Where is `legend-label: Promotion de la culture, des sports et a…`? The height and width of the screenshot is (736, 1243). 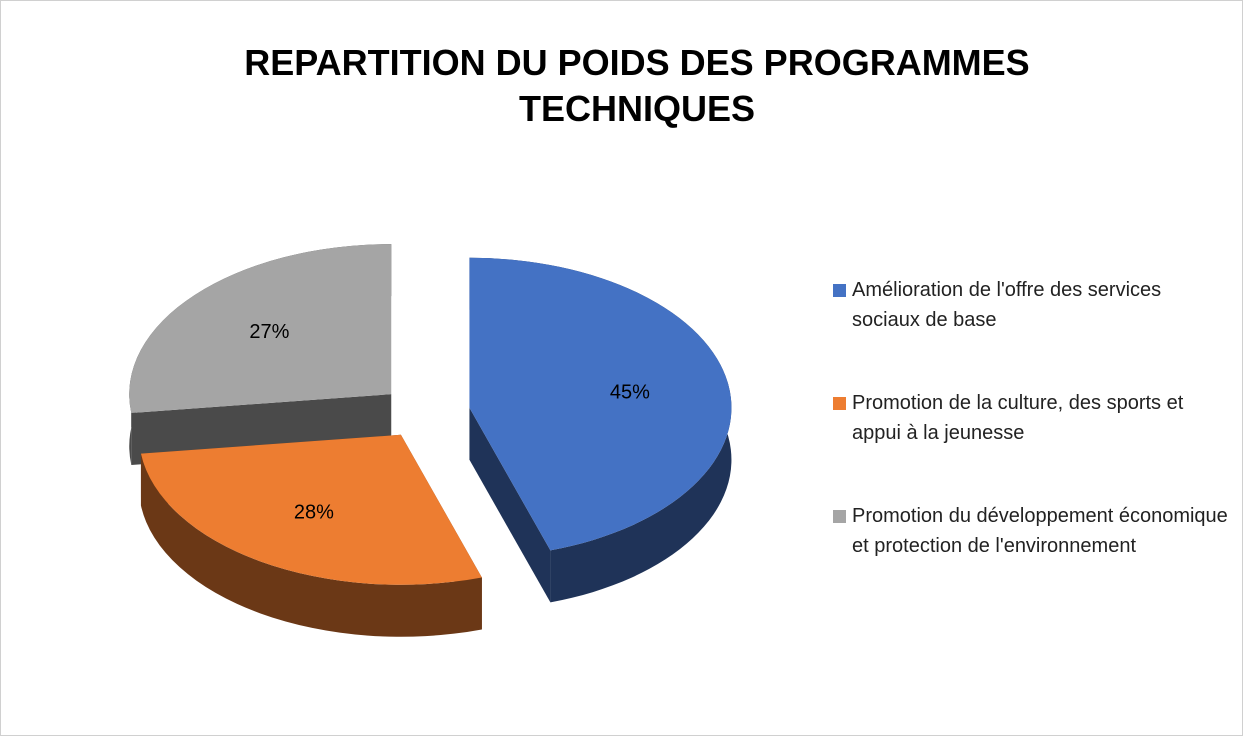 legend-label: Promotion de la culture, des sports et a… is located at coordinates (1018, 418).